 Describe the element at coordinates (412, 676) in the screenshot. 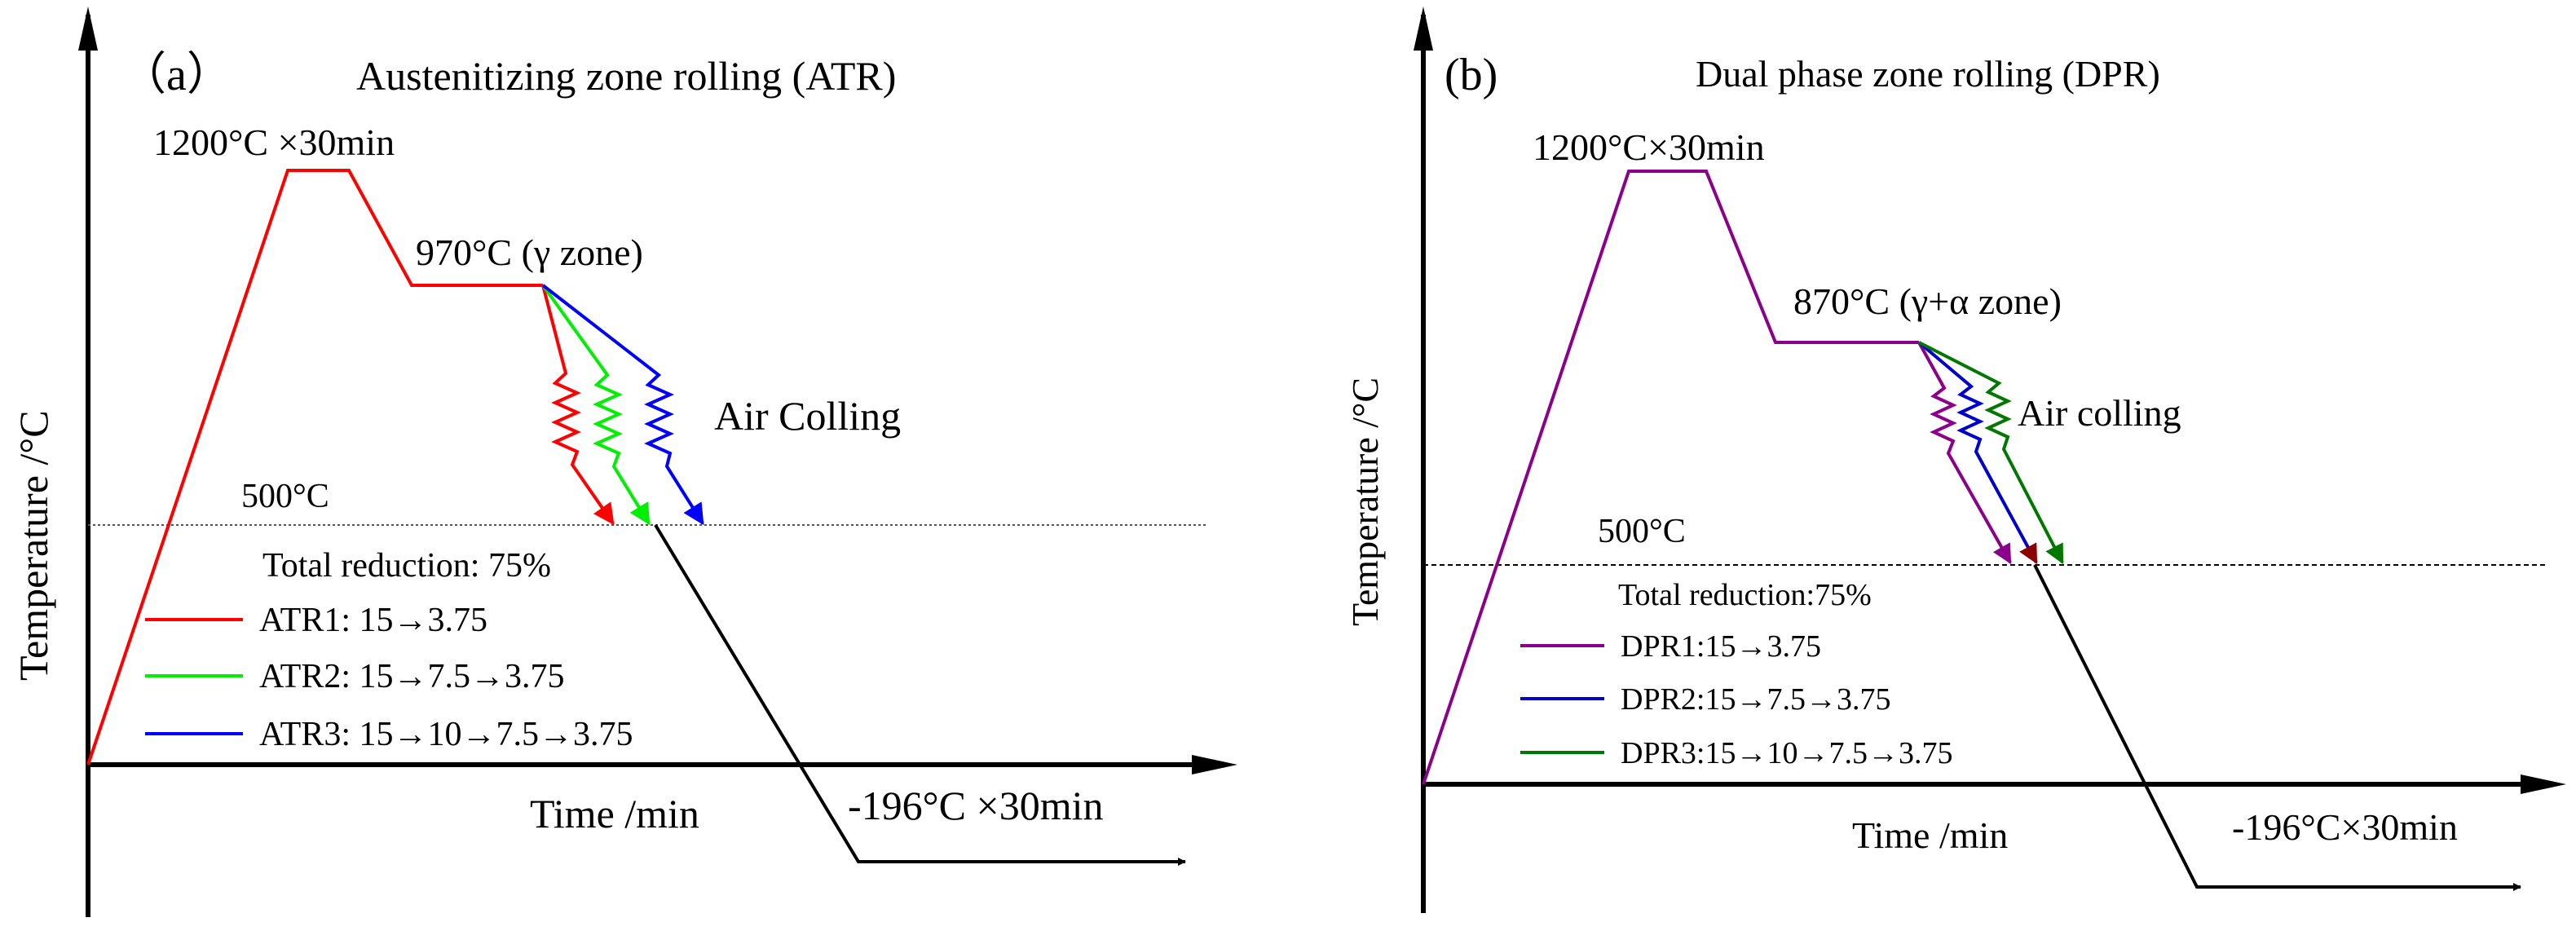

I see `panel-a-legend-atr2: ATR2: 15→7.5→3.75` at that location.